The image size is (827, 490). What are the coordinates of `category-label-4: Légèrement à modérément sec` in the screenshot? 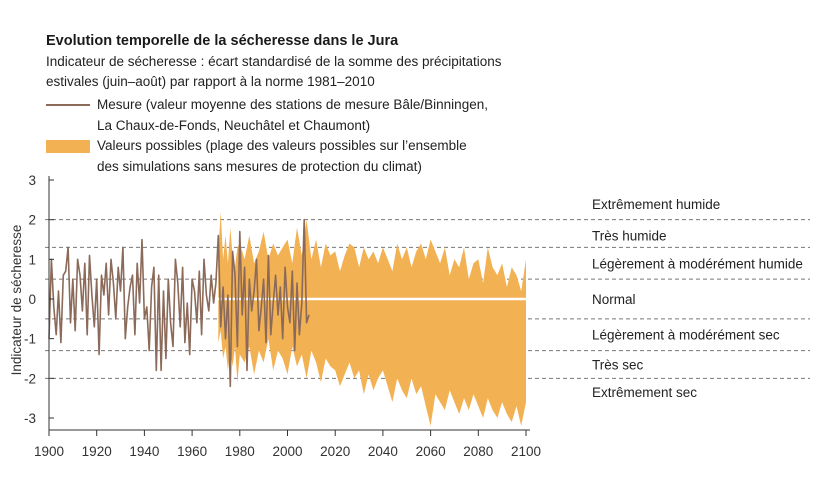 It's located at (686, 335).